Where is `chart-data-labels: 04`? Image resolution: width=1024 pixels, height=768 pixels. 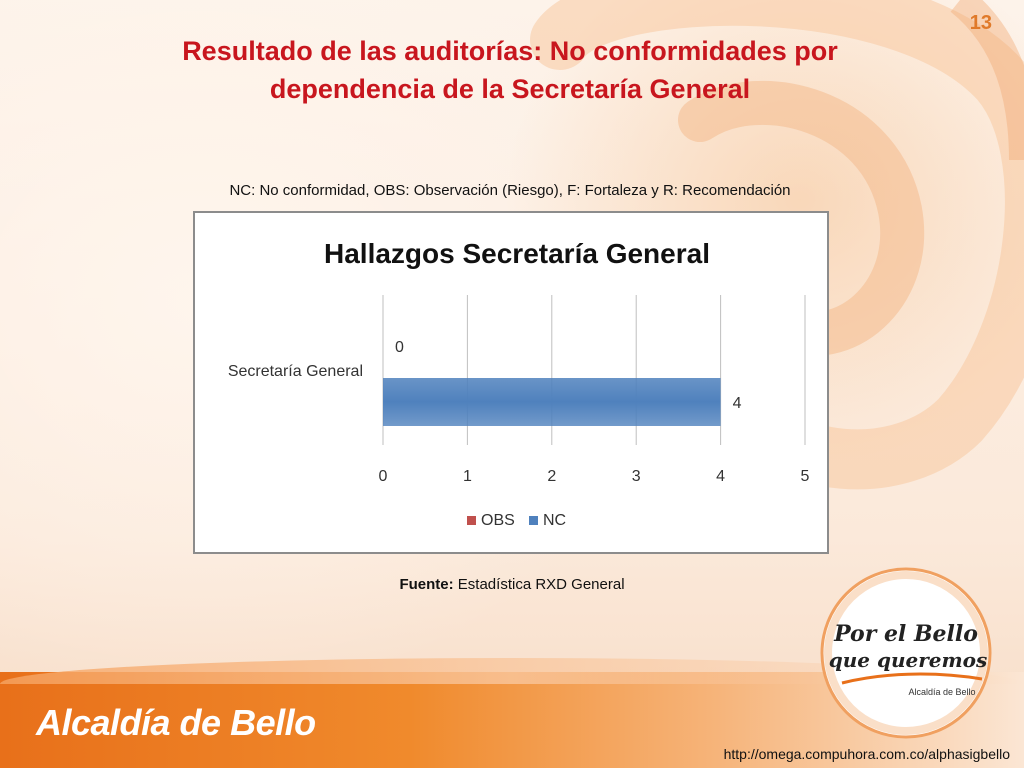 chart-data-labels: 04 is located at coordinates (568, 375).